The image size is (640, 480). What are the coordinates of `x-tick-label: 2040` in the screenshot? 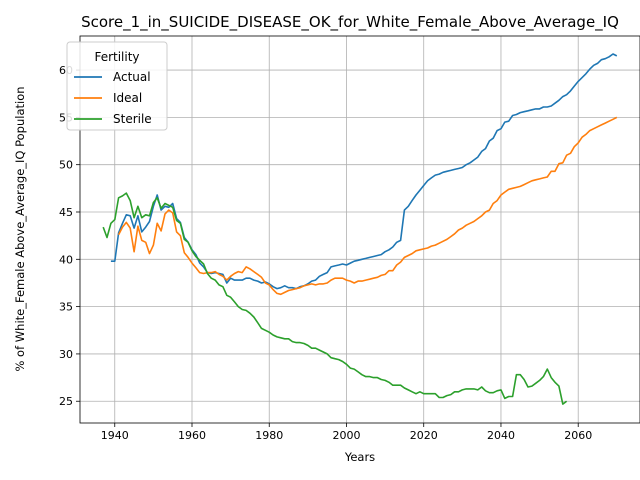 It's located at (501, 435).